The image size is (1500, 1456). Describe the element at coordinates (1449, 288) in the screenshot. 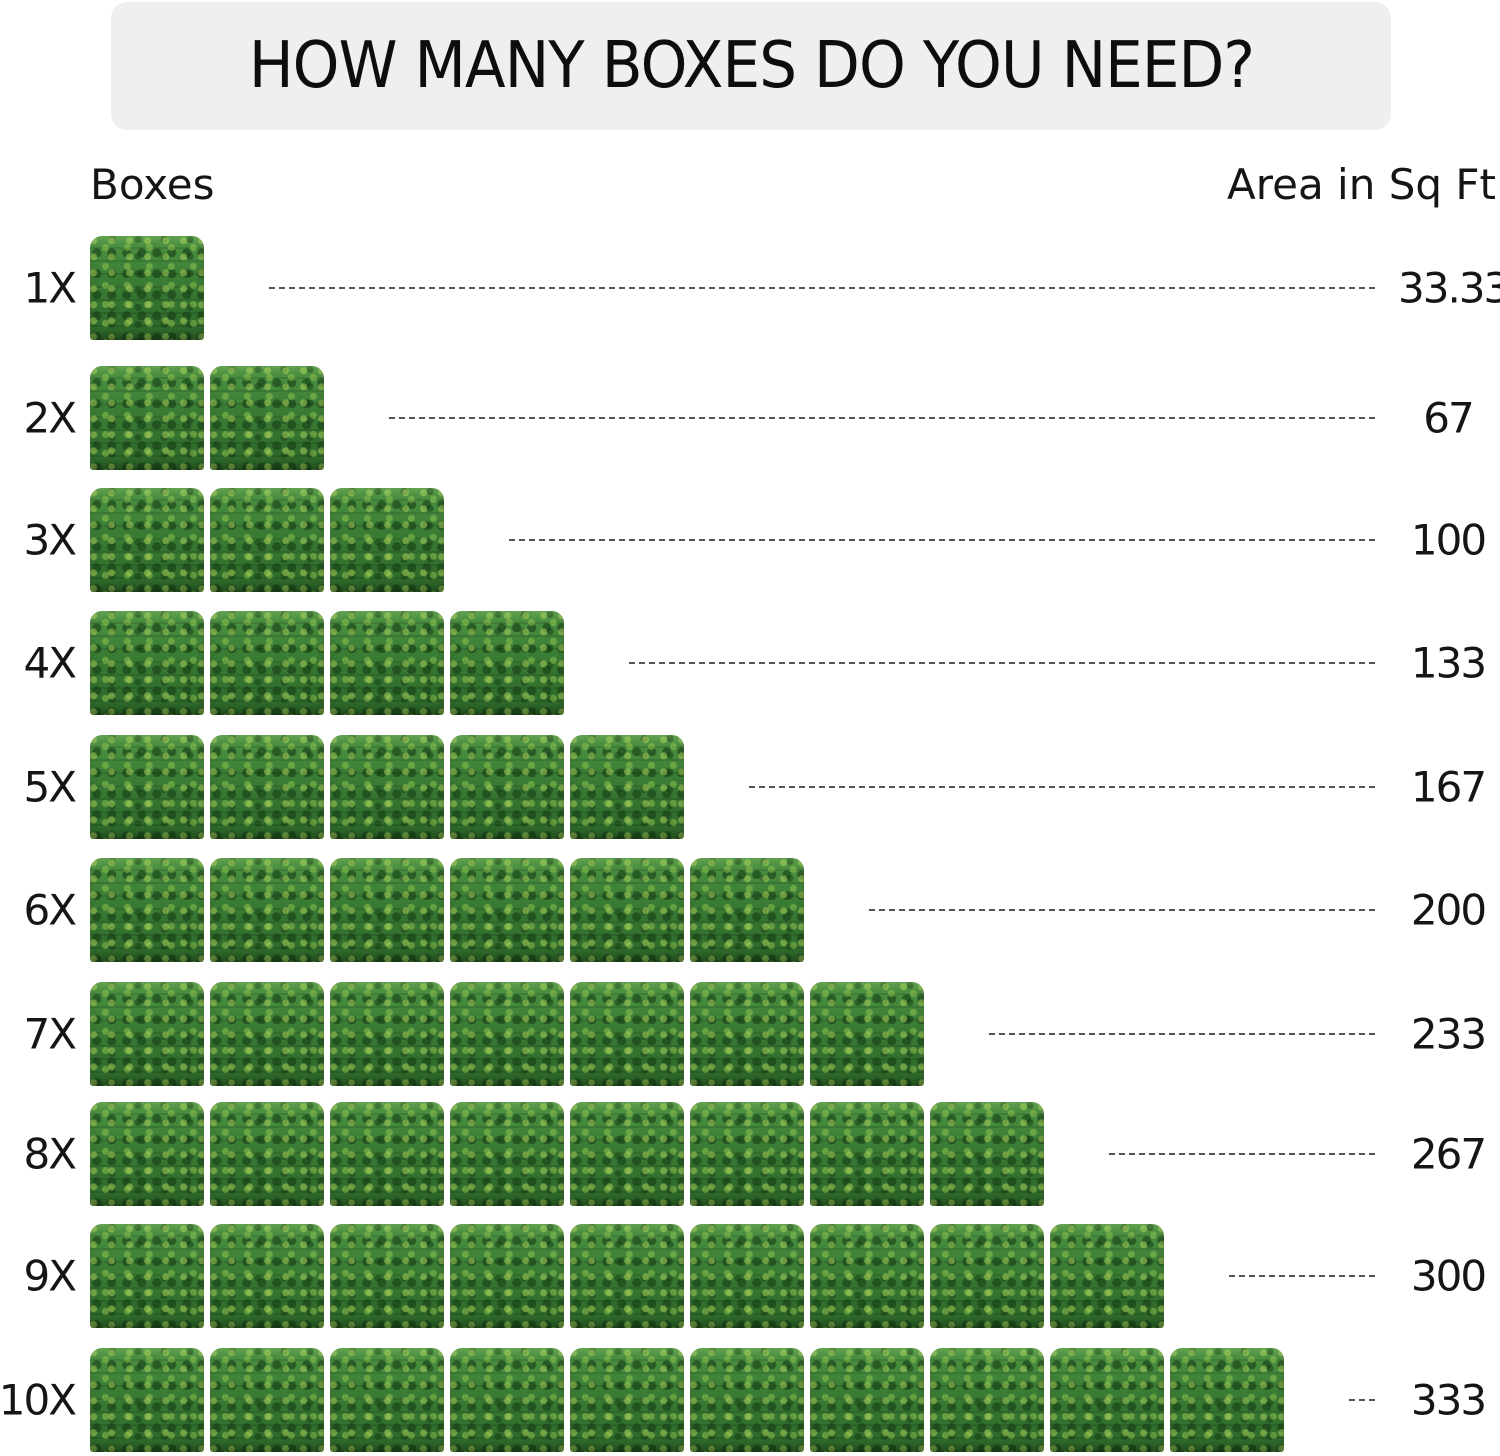

I see `area-value: 33.33` at that location.